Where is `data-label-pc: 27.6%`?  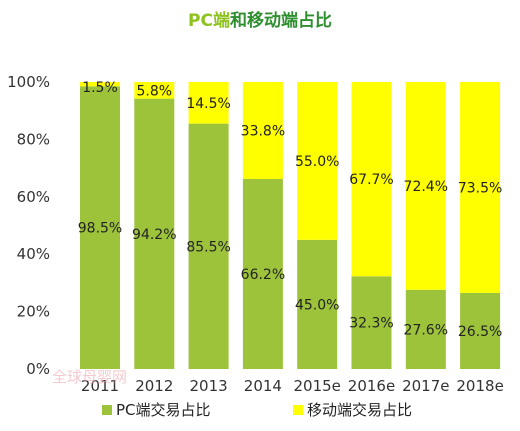 data-label-pc: 27.6% is located at coordinates (426, 330).